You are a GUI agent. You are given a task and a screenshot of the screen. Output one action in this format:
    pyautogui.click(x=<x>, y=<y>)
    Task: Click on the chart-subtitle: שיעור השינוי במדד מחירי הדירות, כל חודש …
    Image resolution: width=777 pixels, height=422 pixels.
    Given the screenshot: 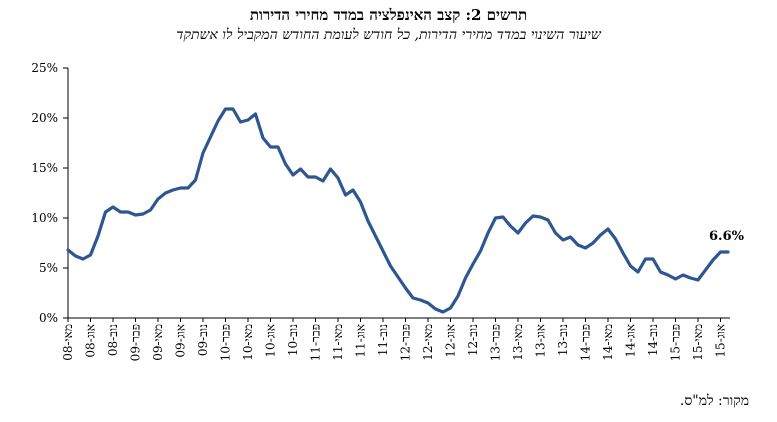 What is the action you would take?
    pyautogui.click(x=388, y=35)
    